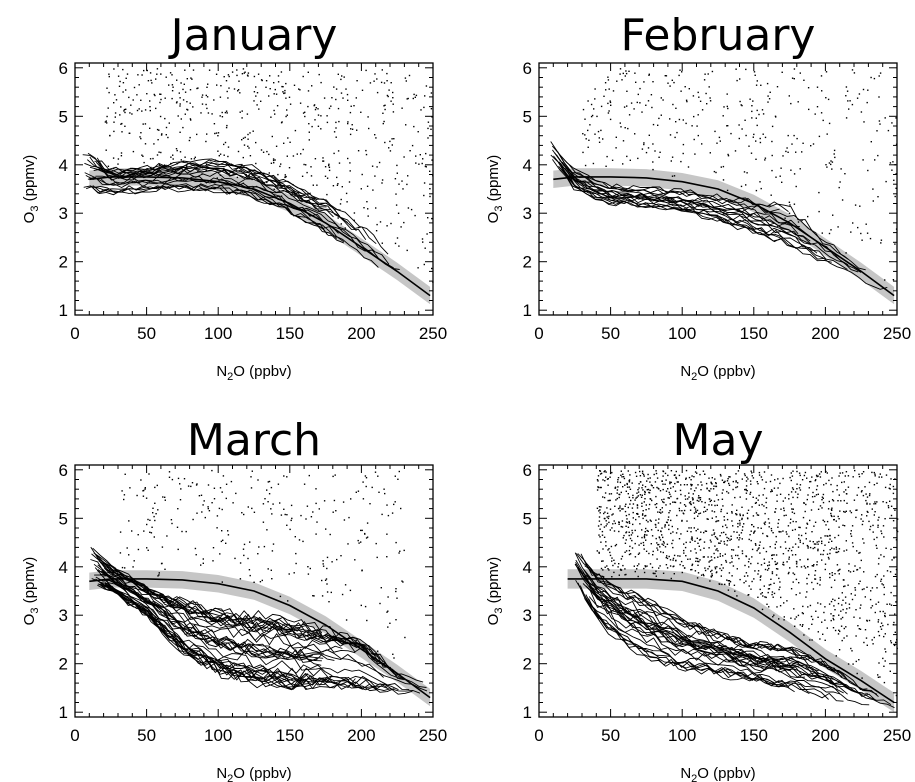 Image resolution: width=915 pixels, height=782 pixels. Describe the element at coordinates (63, 213) in the screenshot. I see `y-tick-label: 3` at that location.